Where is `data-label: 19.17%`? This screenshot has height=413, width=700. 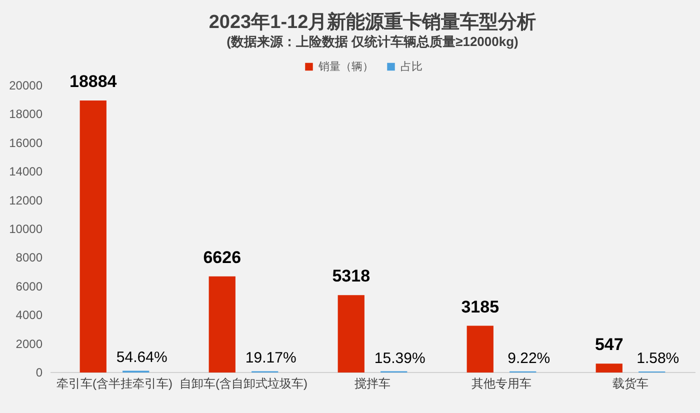
data-label: 19.17% is located at coordinates (270, 358).